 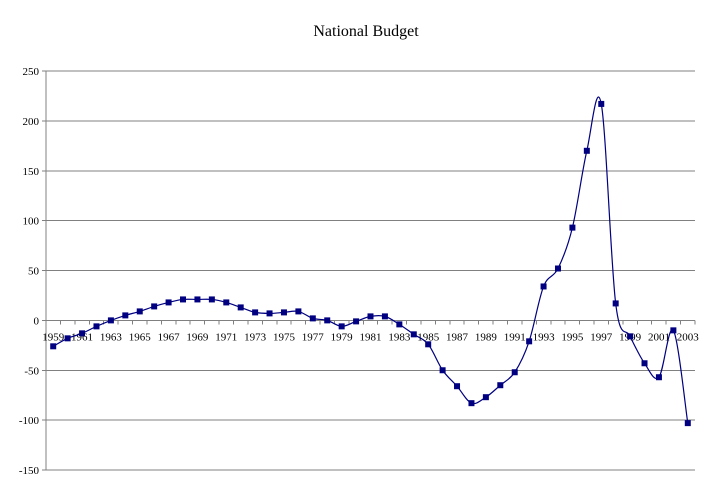 What do you see at coordinates (169, 337) in the screenshot?
I see `x-tick-label: 1967` at bounding box center [169, 337].